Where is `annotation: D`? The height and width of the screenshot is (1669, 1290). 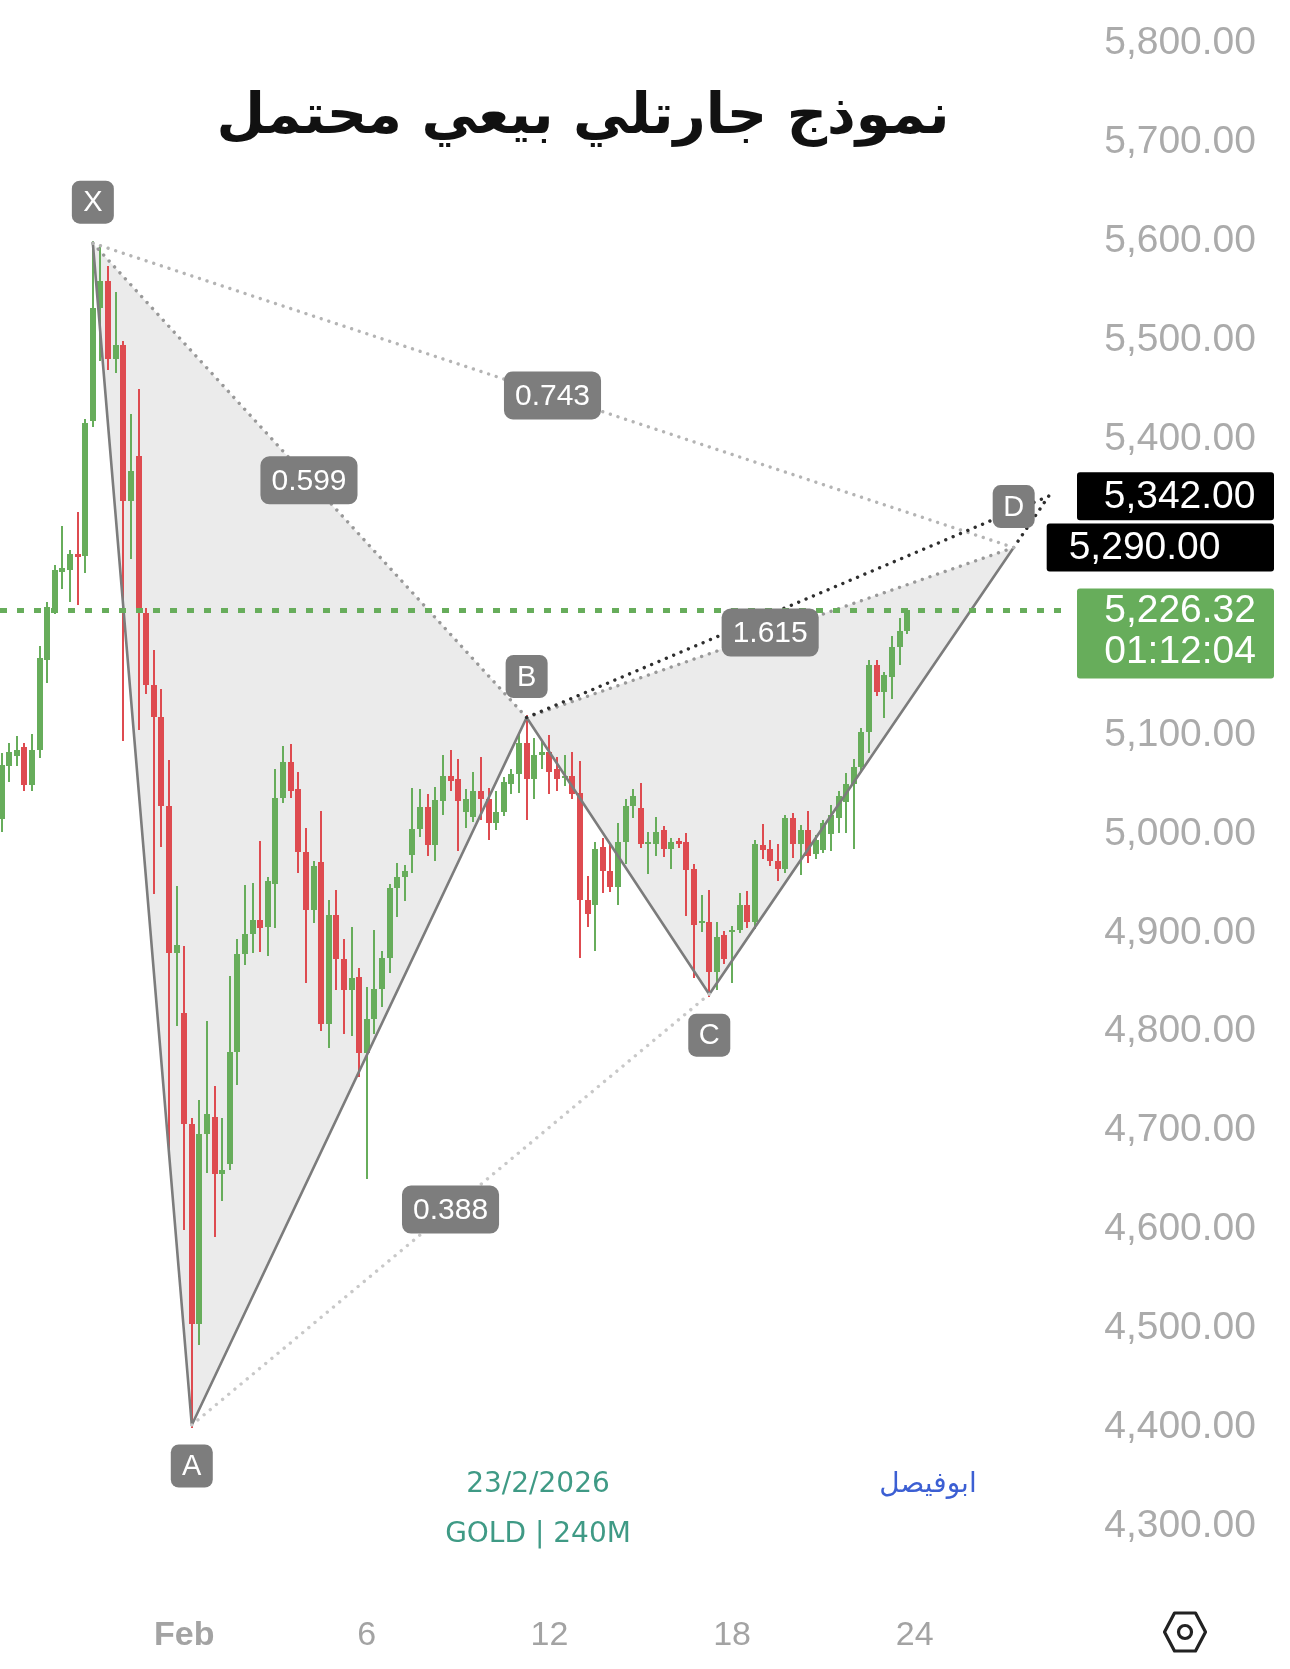
annotation: D is located at coordinates (1014, 505).